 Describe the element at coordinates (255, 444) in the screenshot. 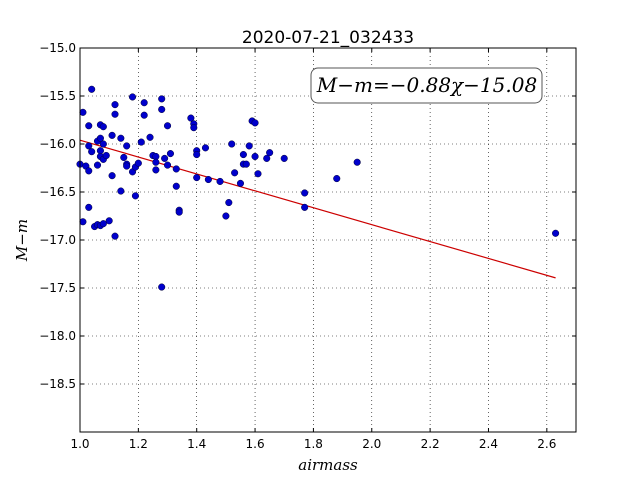

I see `x-tick-label: 1.6` at that location.